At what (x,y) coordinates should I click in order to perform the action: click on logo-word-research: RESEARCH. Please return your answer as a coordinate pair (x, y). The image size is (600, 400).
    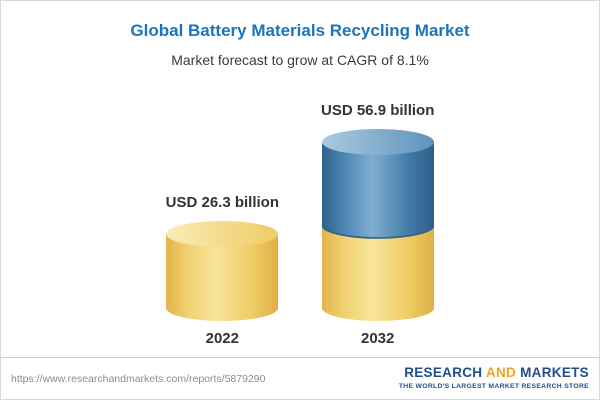
    Looking at the image, I should click on (443, 373).